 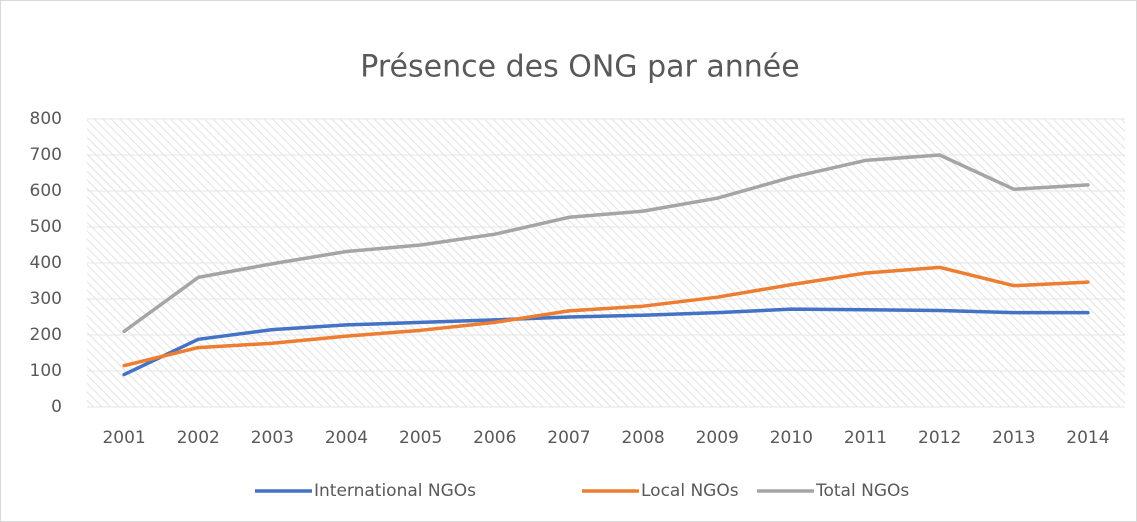 I want to click on x-tick-label: 2005, so click(x=420, y=438).